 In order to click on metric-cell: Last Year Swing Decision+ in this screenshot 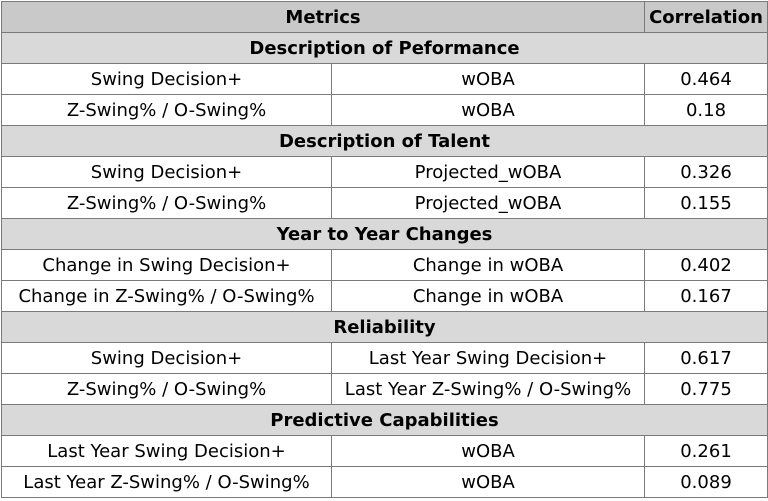, I will do `click(166, 451)`.